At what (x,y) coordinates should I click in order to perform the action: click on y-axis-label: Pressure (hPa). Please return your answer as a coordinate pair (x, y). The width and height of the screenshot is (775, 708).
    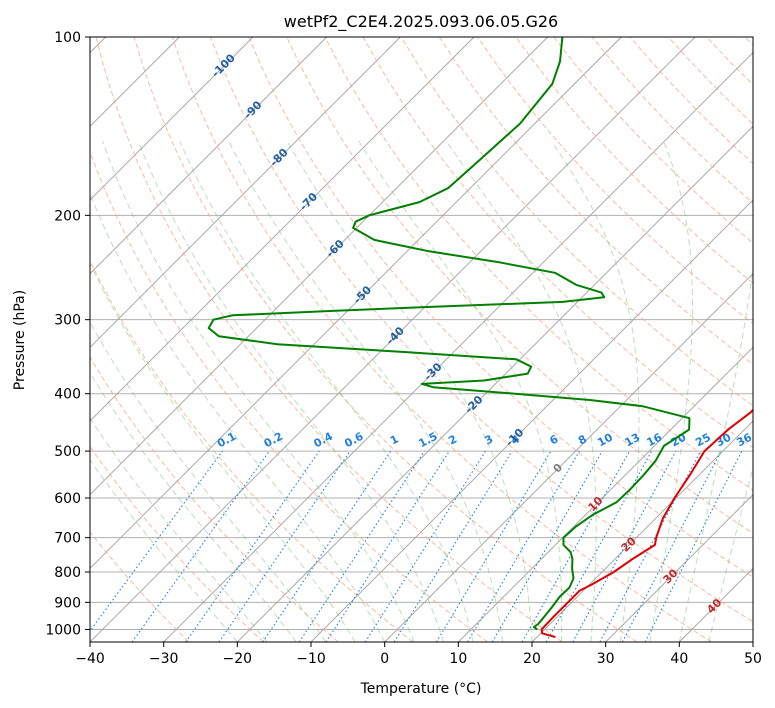
    Looking at the image, I should click on (20, 340).